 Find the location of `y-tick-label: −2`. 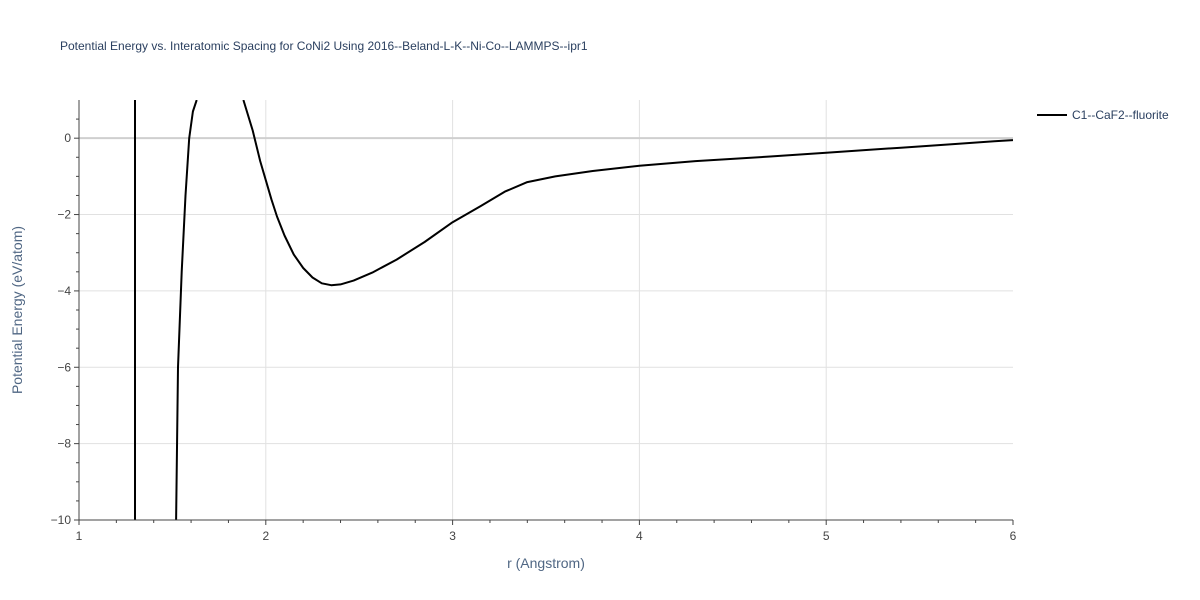

y-tick-label: −2 is located at coordinates (64, 215).